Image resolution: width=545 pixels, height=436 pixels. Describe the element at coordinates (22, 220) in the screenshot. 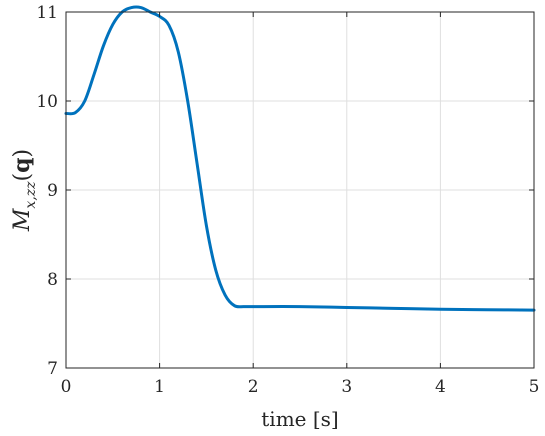

I see `y-axis-title-symbol: M` at that location.